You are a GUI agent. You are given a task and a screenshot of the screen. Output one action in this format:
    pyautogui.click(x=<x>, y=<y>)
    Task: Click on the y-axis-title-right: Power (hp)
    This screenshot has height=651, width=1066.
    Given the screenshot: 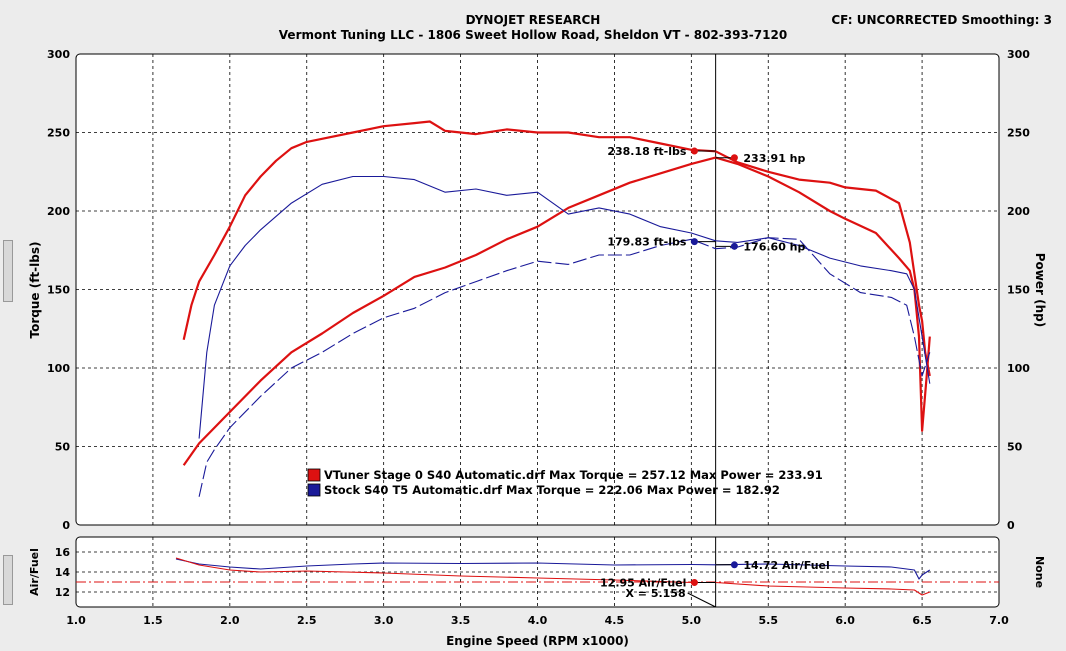 What is the action you would take?
    pyautogui.click(x=1040, y=290)
    